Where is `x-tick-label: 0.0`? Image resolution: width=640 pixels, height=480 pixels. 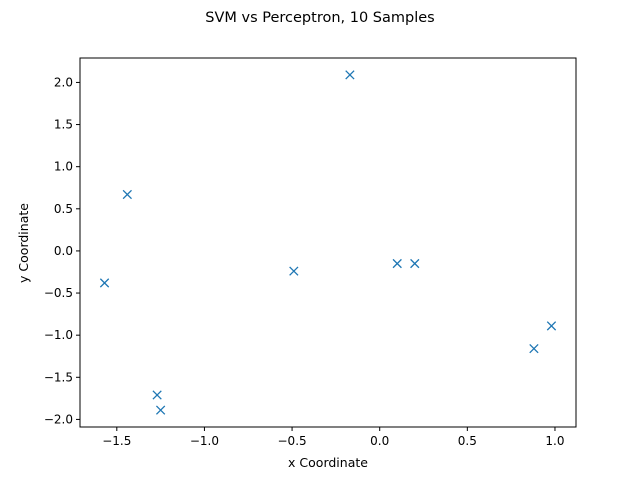 x-tick-label: 0.0 is located at coordinates (379, 441).